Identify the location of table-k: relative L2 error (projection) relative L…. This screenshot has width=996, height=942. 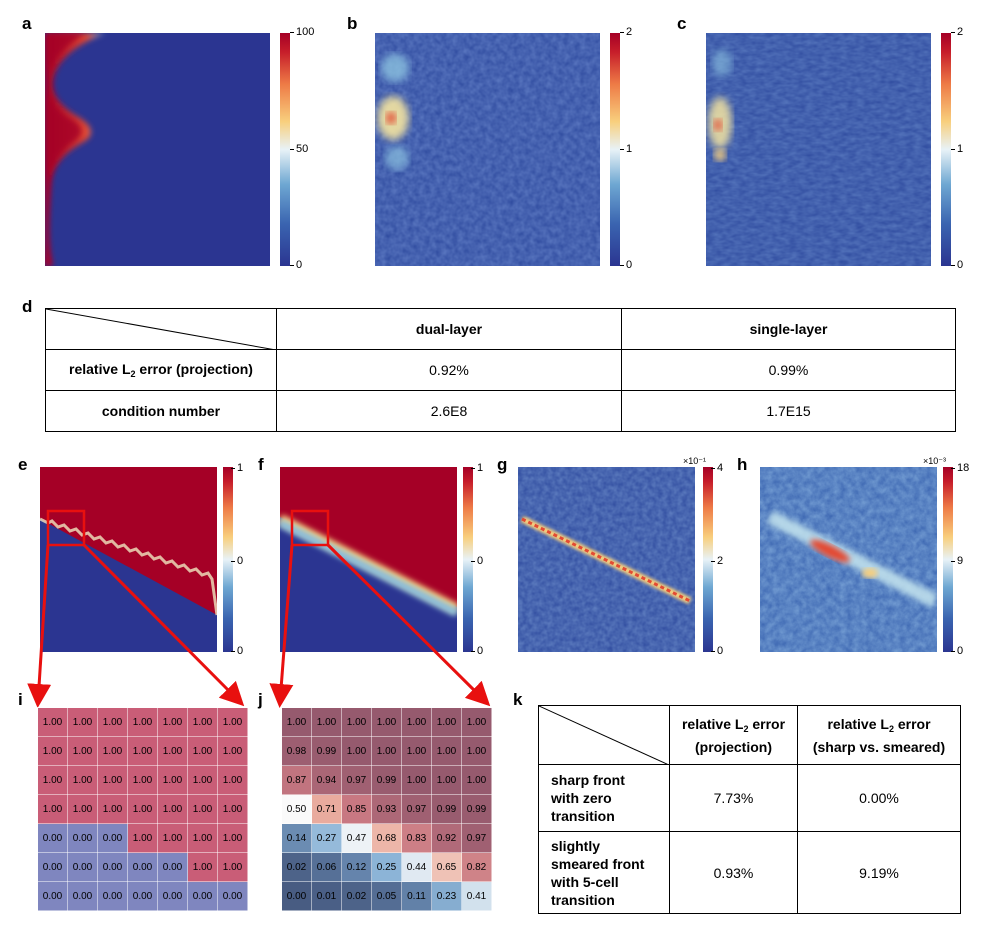
(749, 809).